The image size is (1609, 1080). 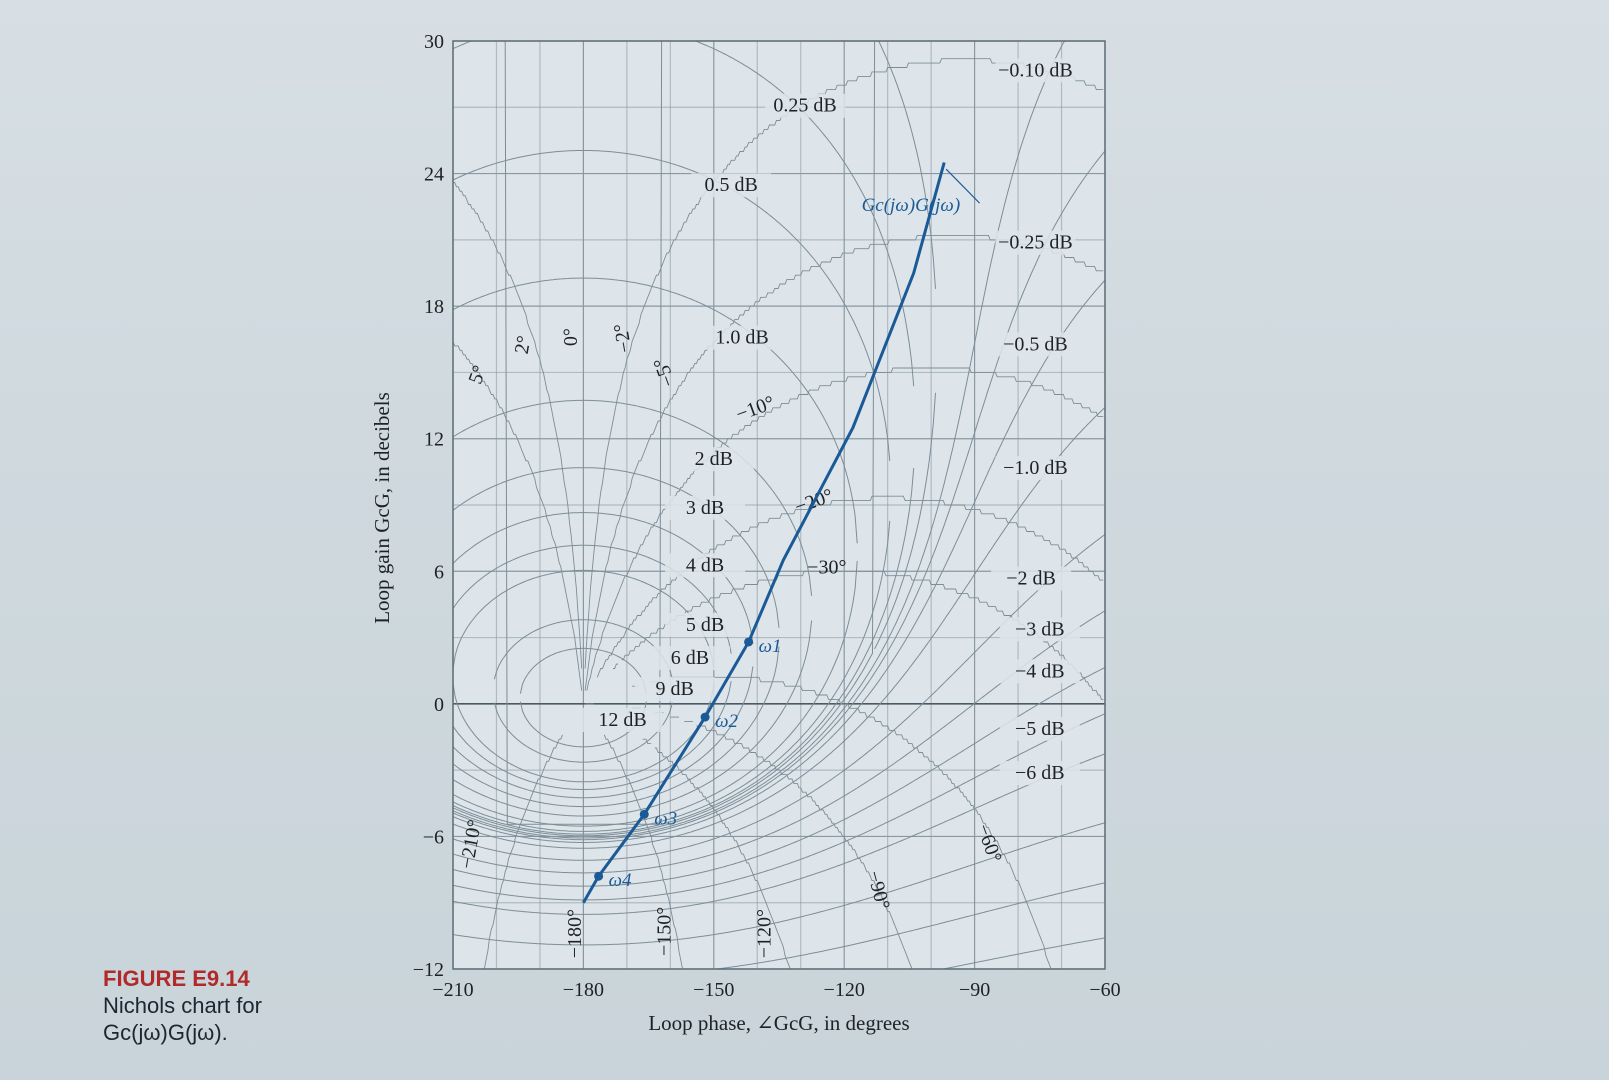 What do you see at coordinates (382, 508) in the screenshot?
I see `y-axis-label: Loop gain GcG, in decibels` at bounding box center [382, 508].